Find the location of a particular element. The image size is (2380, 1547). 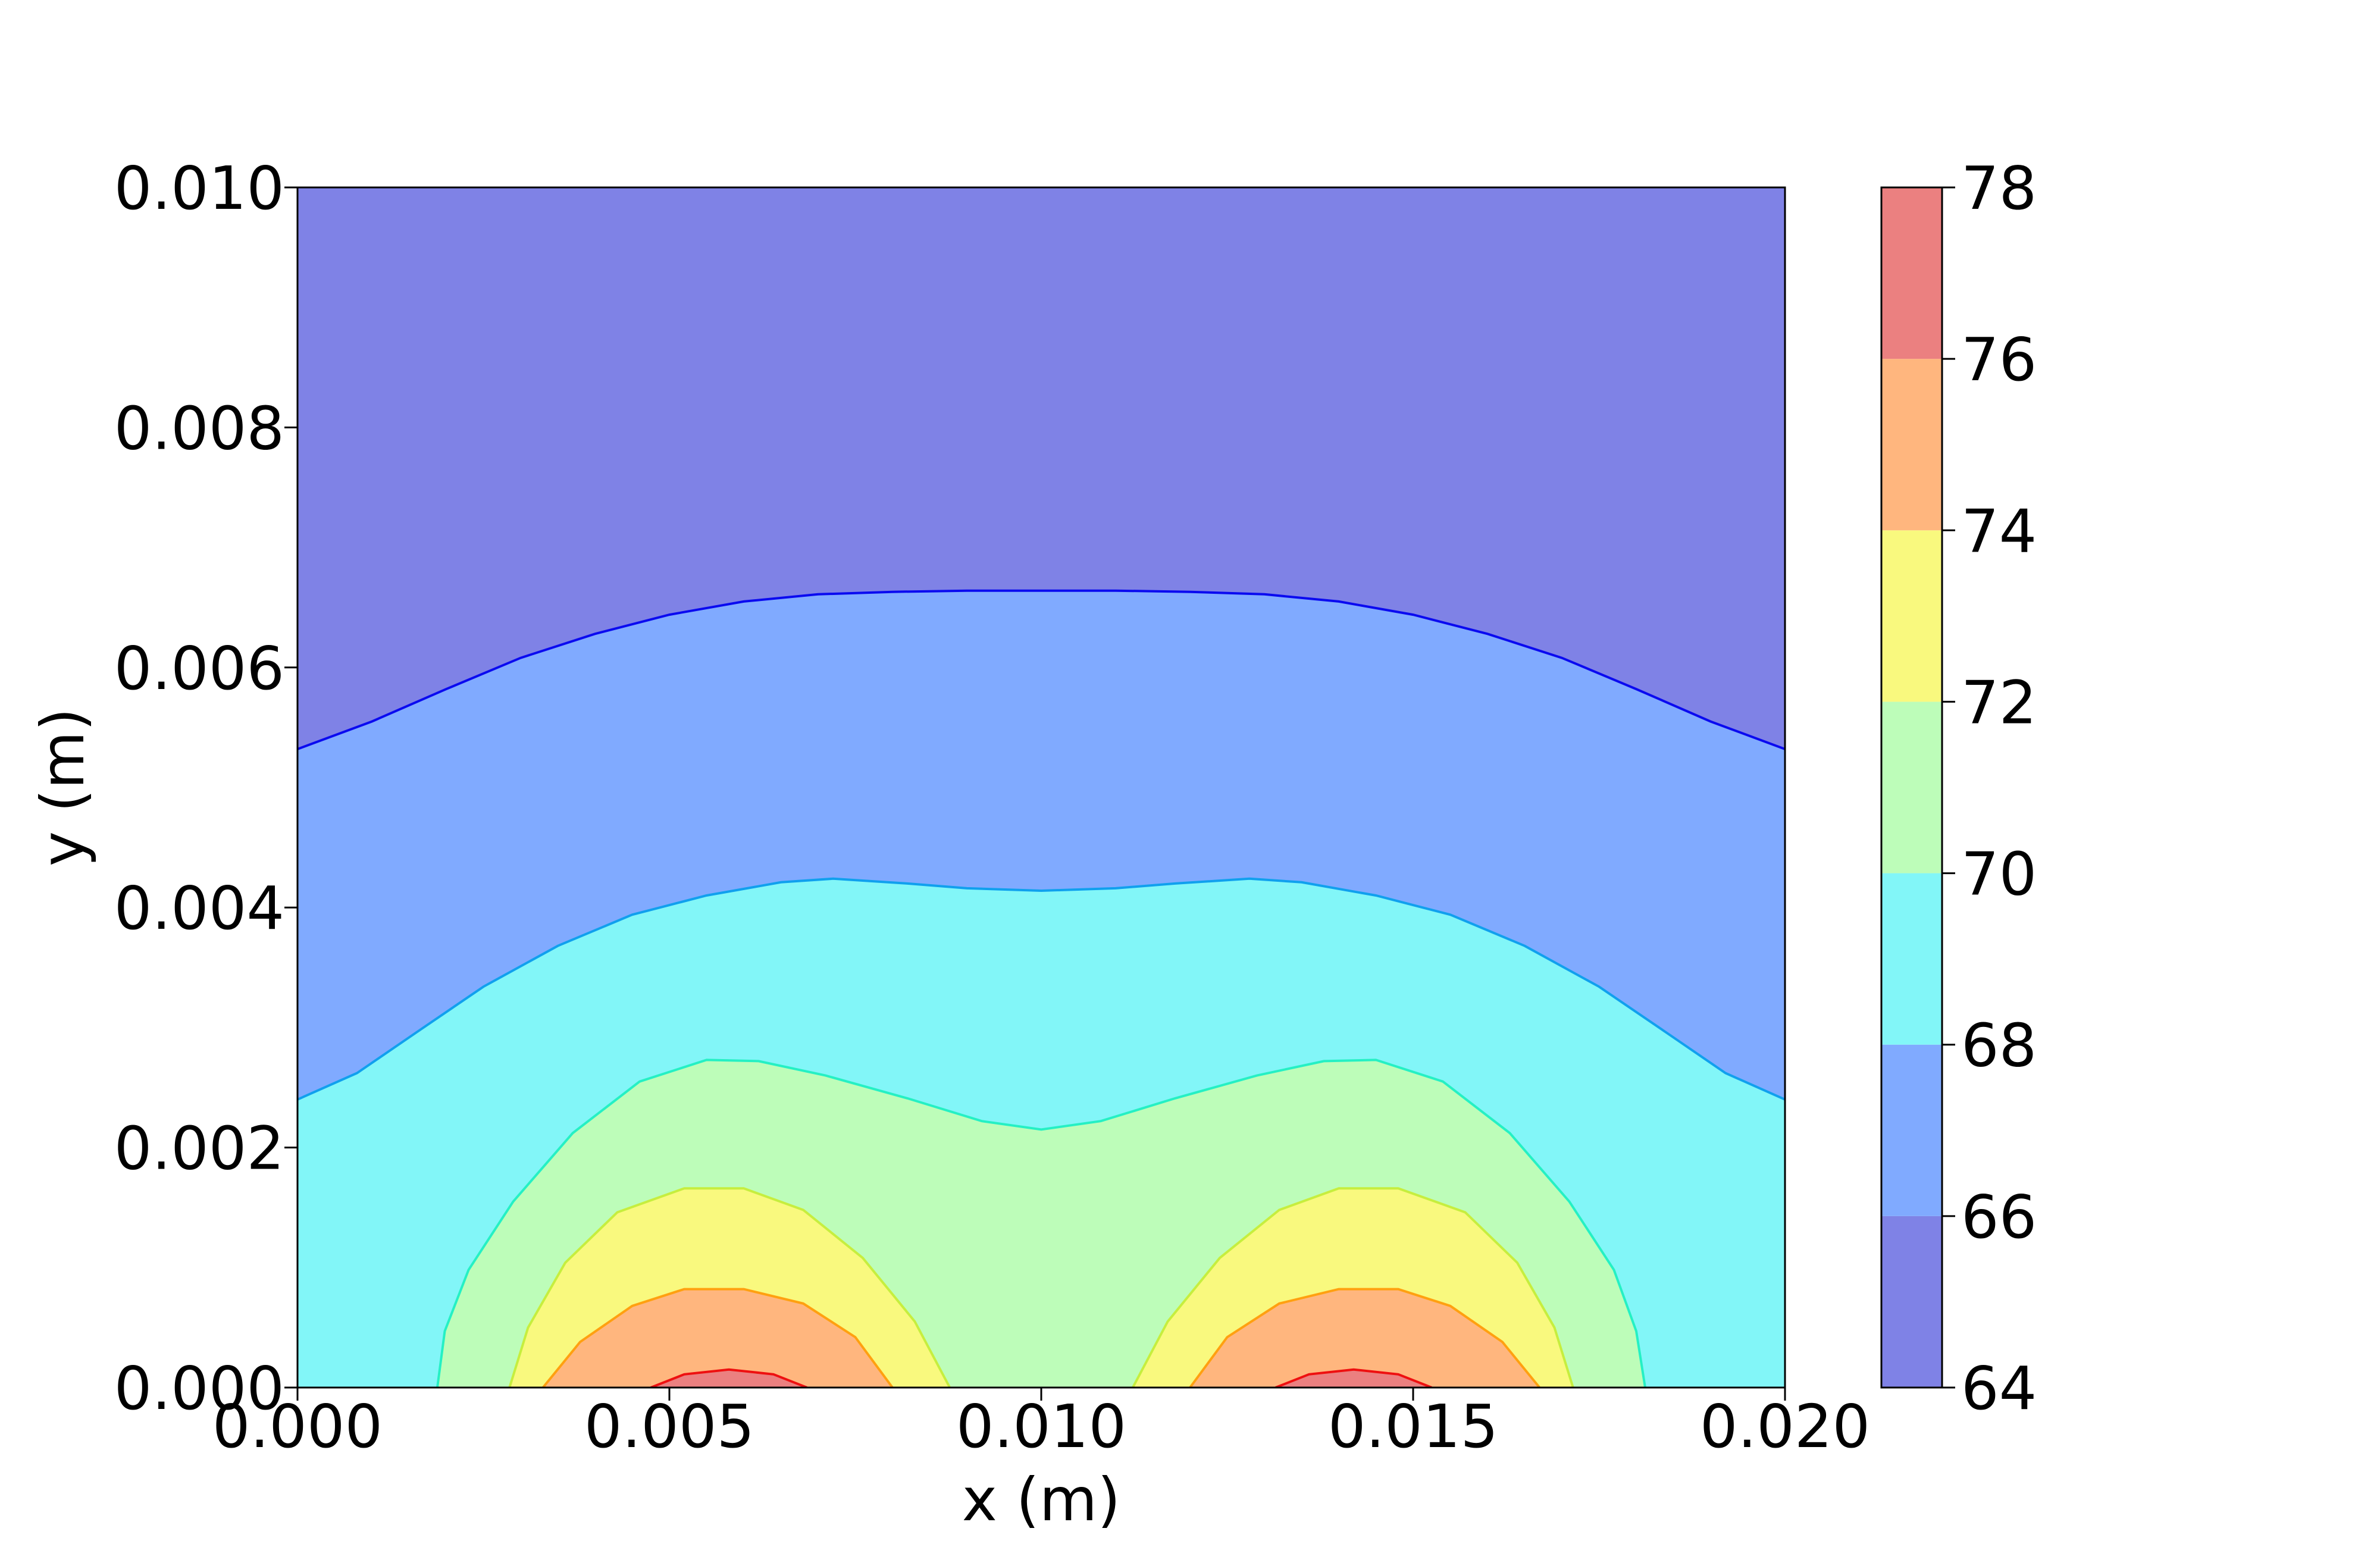

colorbar: 64 66 68 70 72 74 76 78 is located at coordinates (1958, 788).